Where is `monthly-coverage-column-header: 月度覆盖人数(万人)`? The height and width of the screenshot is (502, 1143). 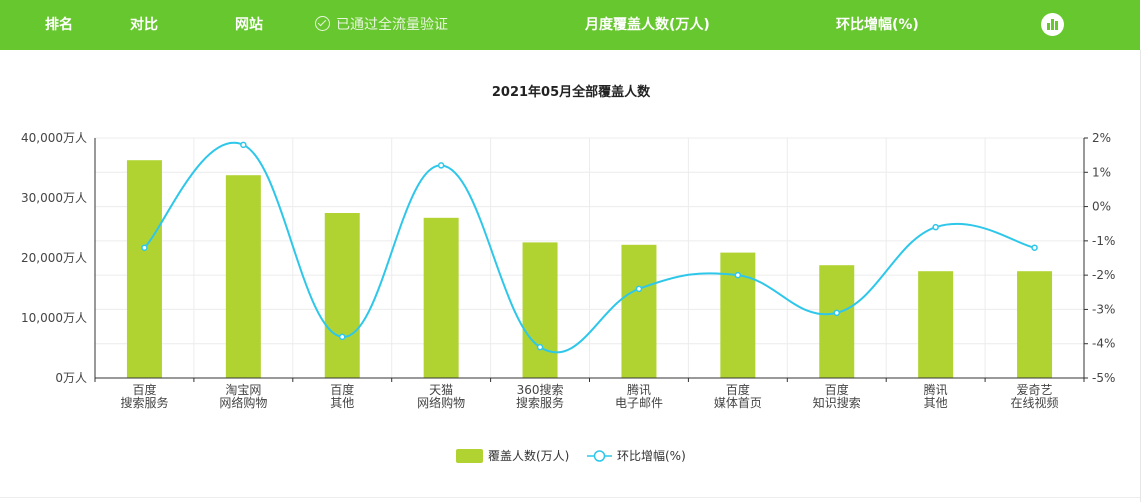 monthly-coverage-column-header: 月度覆盖人数(万人) is located at coordinates (647, 25).